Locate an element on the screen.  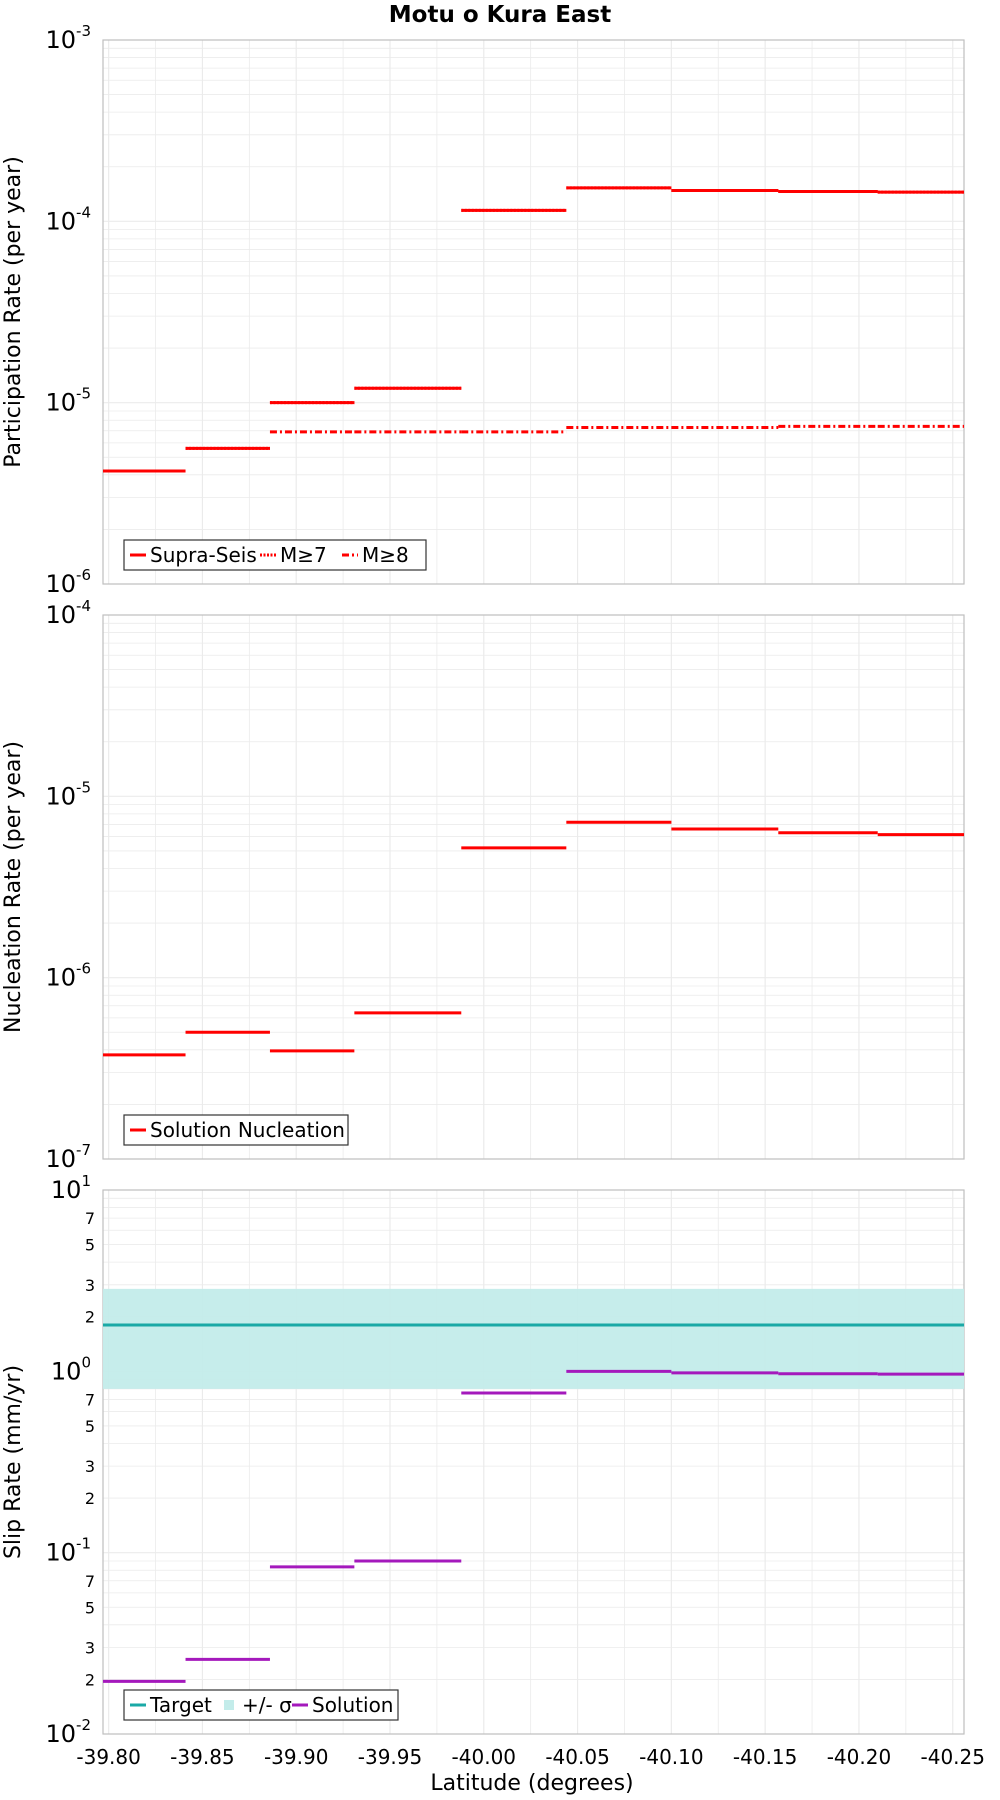
y-tick-label: 10⁻⁷ is located at coordinates (68, 1157).